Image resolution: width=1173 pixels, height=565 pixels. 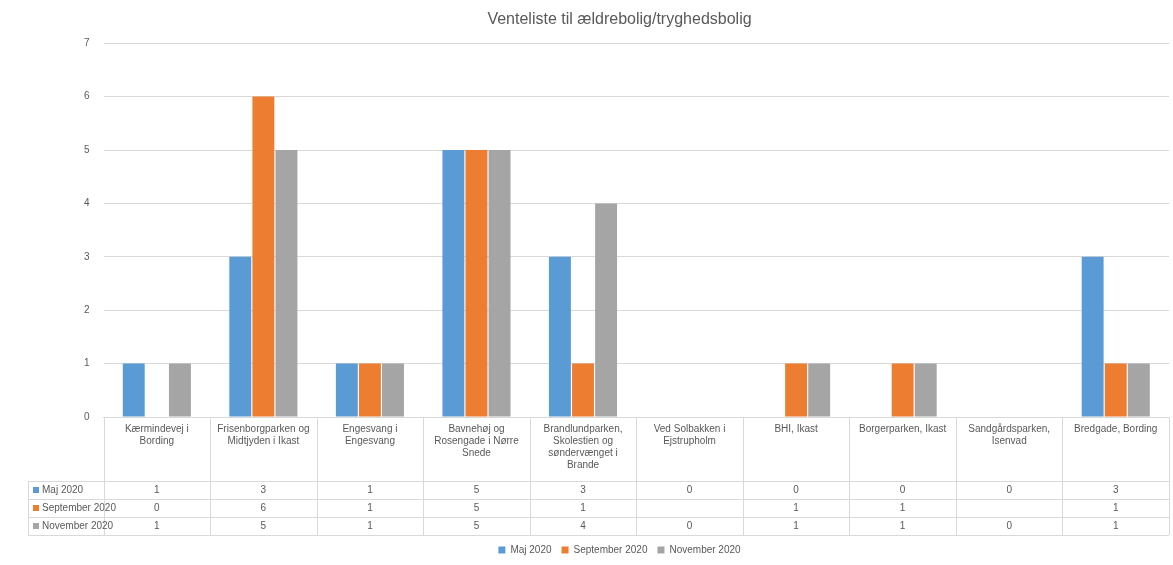 What do you see at coordinates (796, 428) in the screenshot?
I see `x-tick-label: BHI, Ikast` at bounding box center [796, 428].